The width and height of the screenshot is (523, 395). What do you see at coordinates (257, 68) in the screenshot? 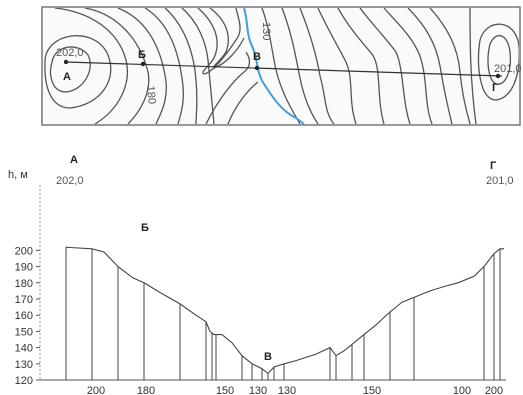
I see `map-point-v-marker` at bounding box center [257, 68].